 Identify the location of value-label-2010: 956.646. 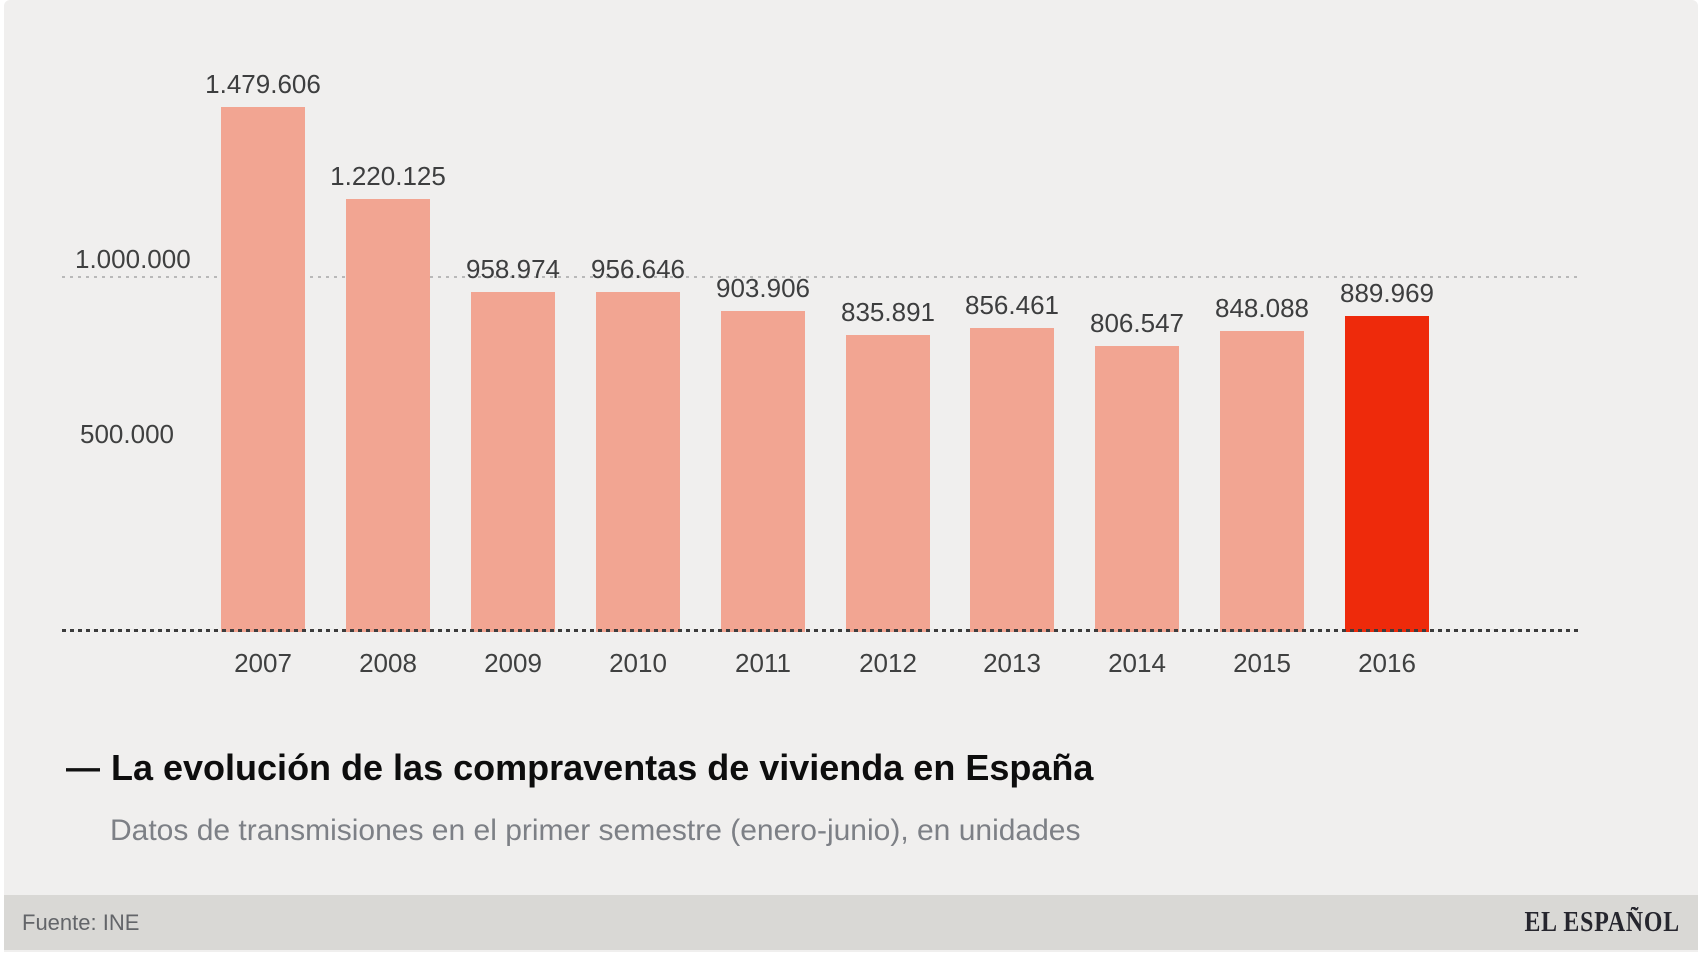
(638, 269).